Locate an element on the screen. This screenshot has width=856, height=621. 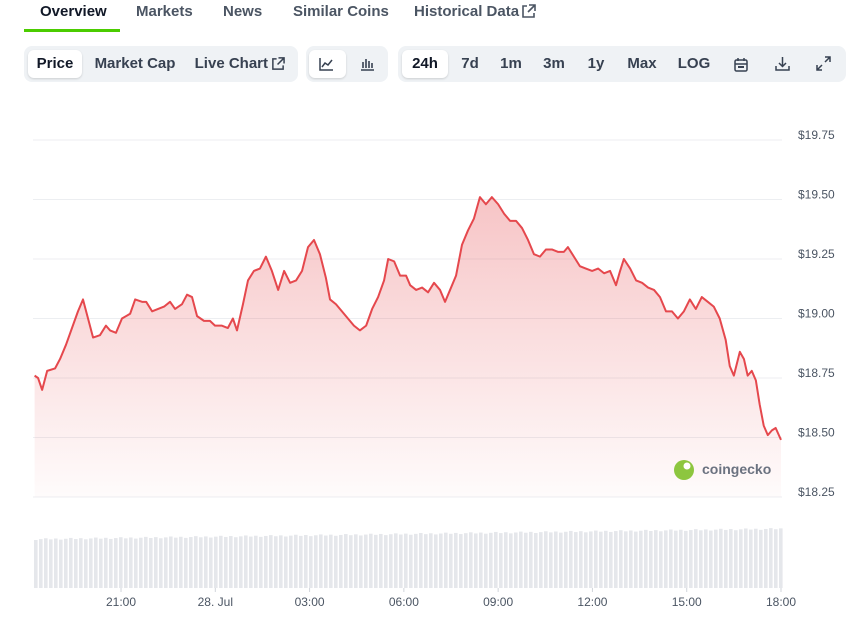
button: 1y is located at coordinates (596, 63).